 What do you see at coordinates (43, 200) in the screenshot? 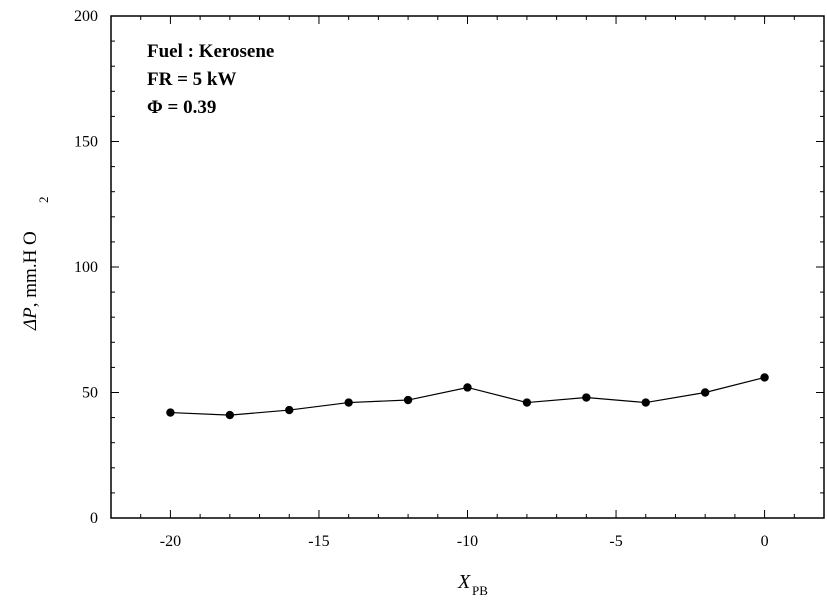
I see `y-axis-title-sub: 2` at bounding box center [43, 200].